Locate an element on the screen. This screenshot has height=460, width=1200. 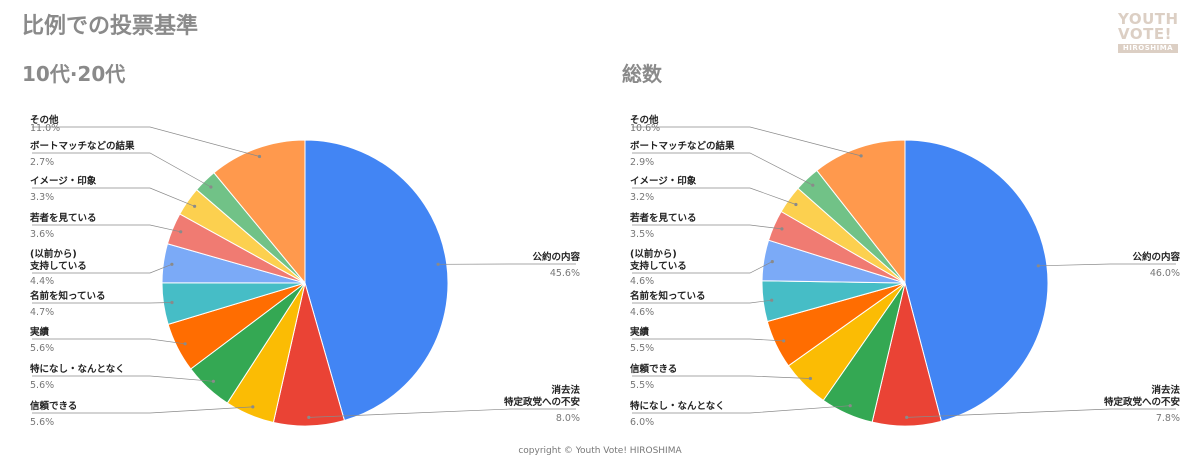
leader-line-公約の内容 is located at coordinates (1107, 265).